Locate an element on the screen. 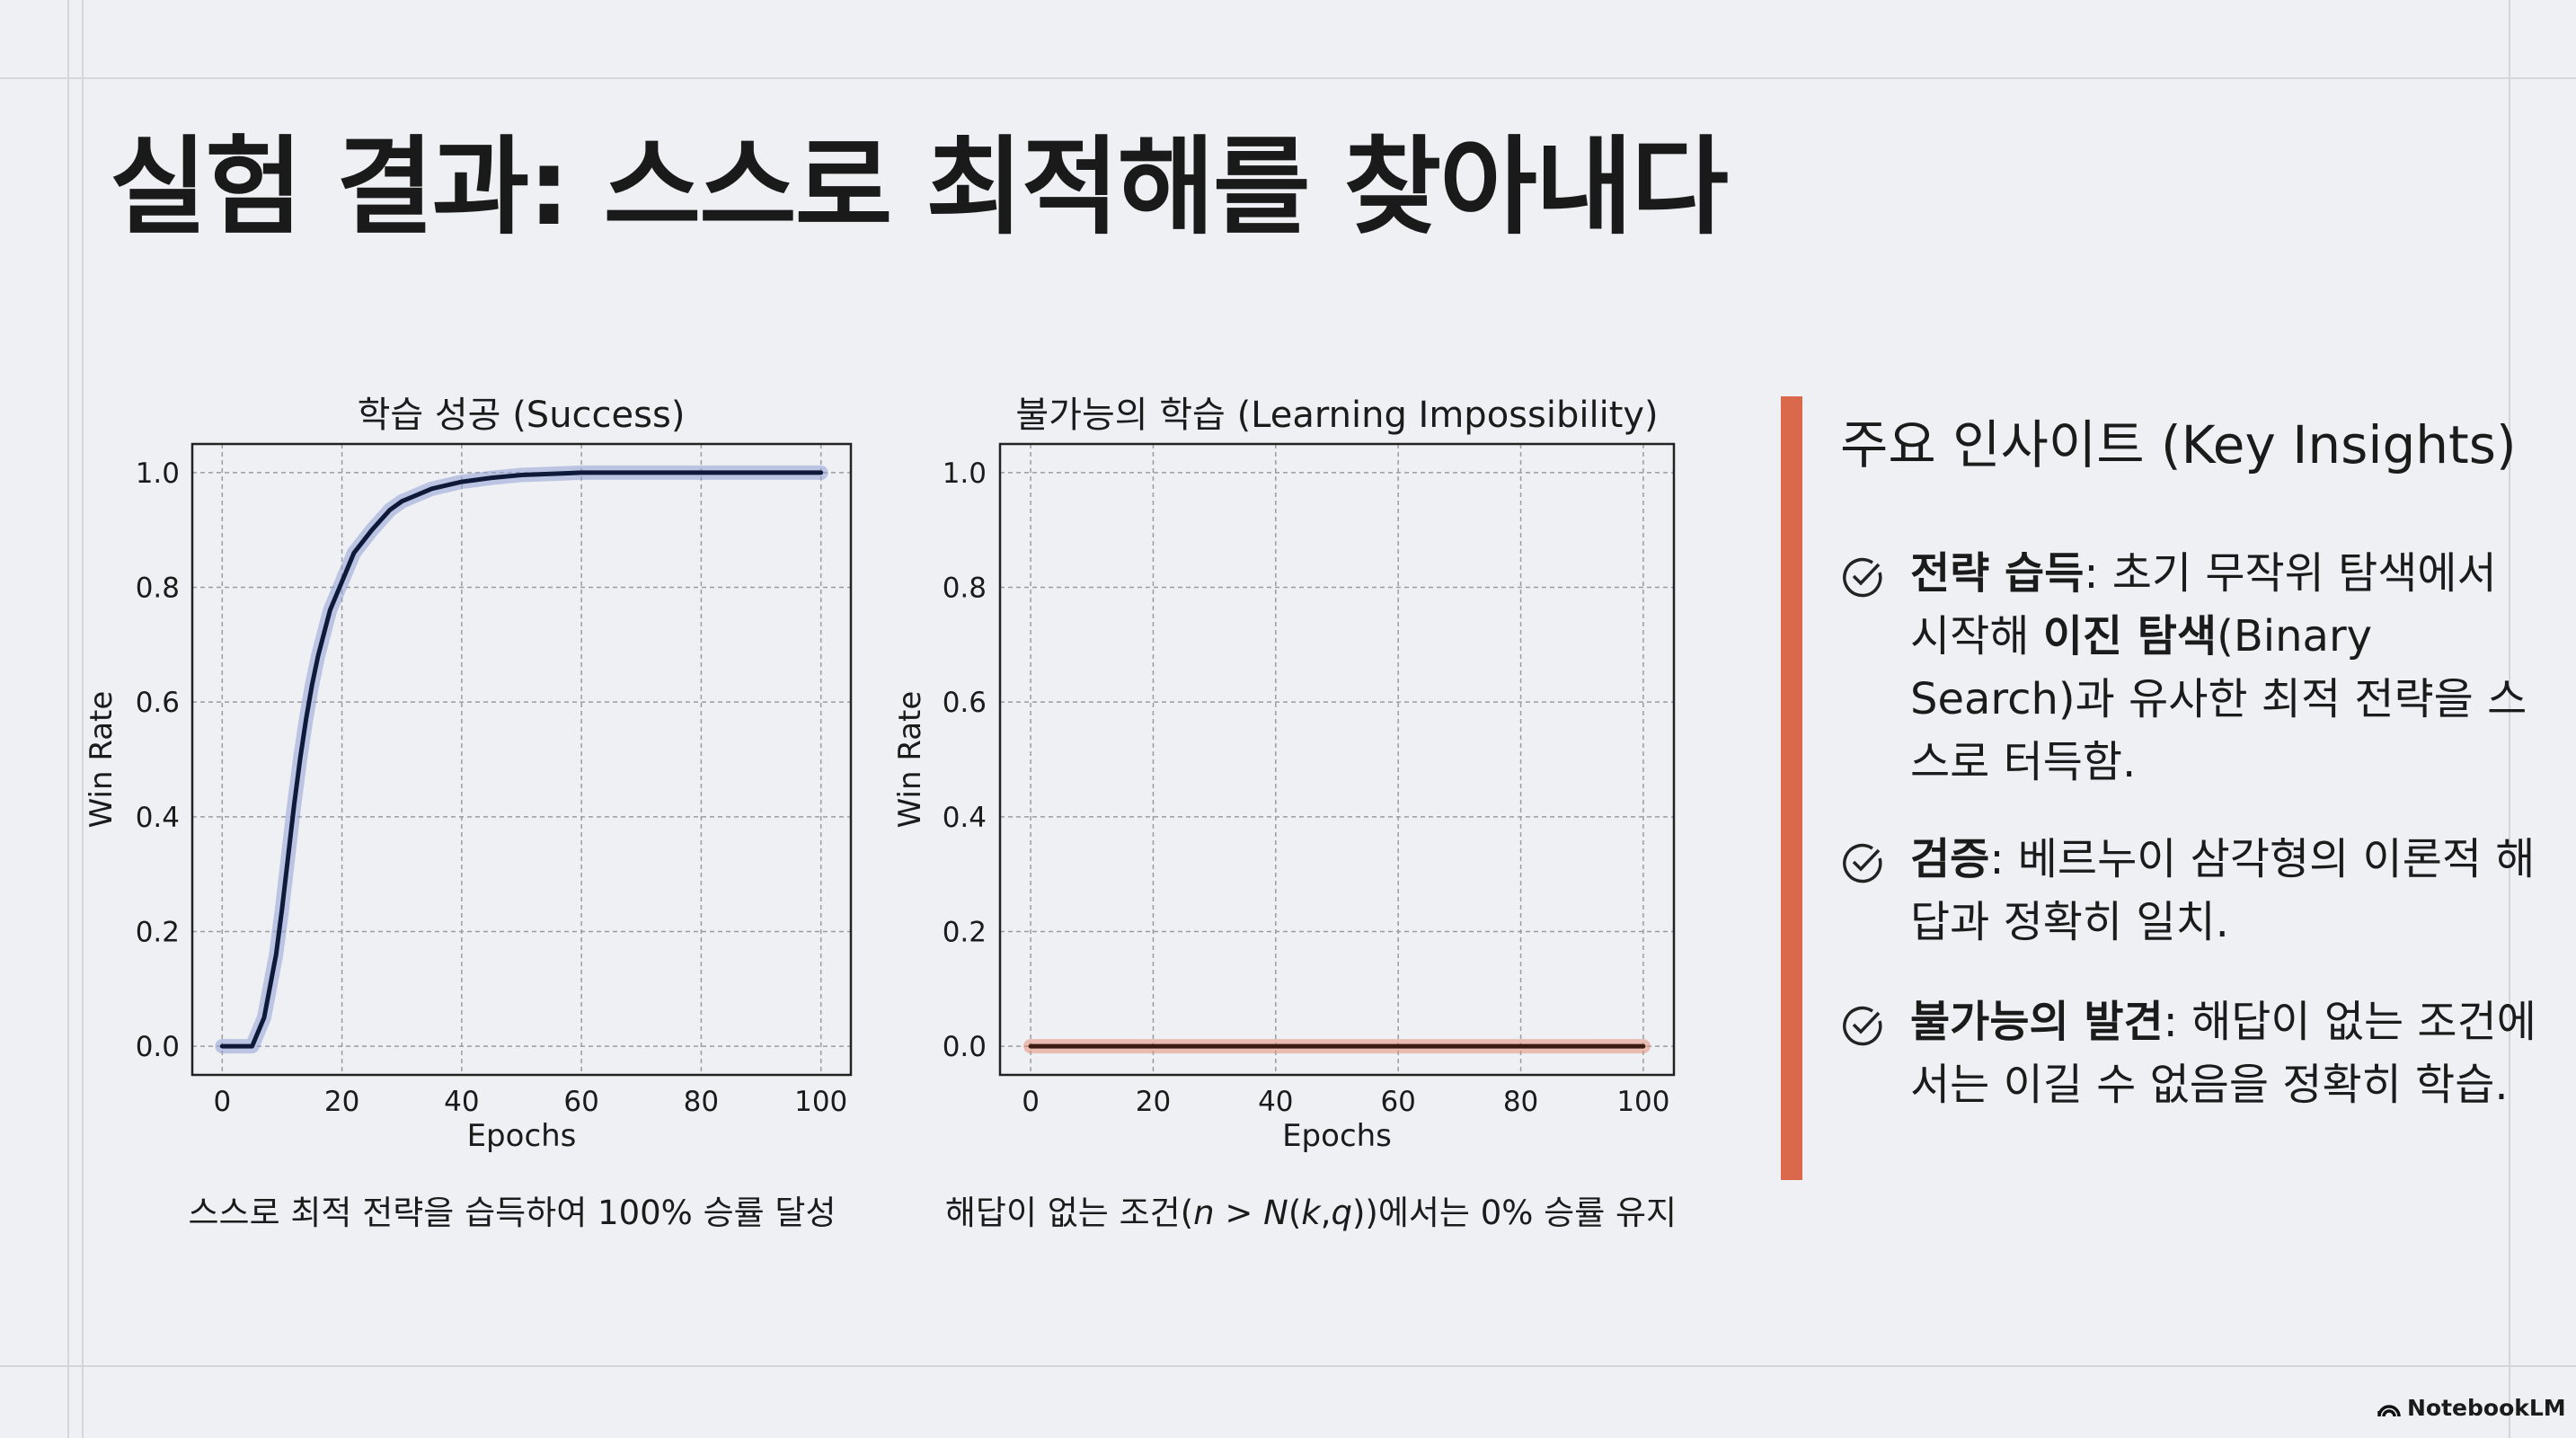 This screenshot has height=1438, width=2576. guide-line-left is located at coordinates (68, 719).